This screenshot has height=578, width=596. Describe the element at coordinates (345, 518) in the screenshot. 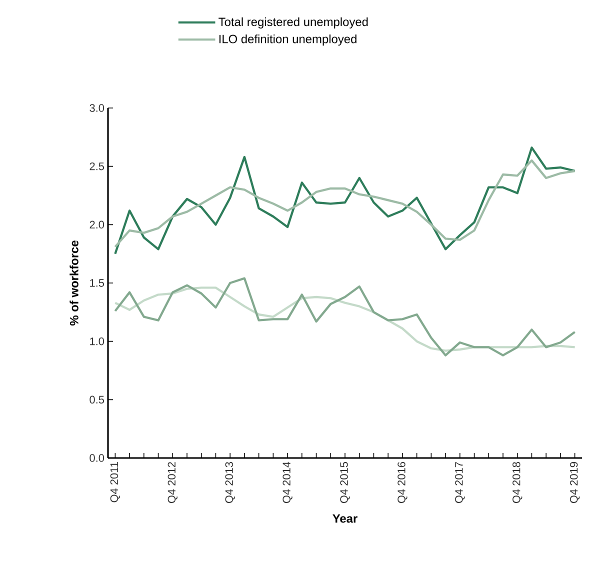

I see `x-axis-title: Year` at that location.